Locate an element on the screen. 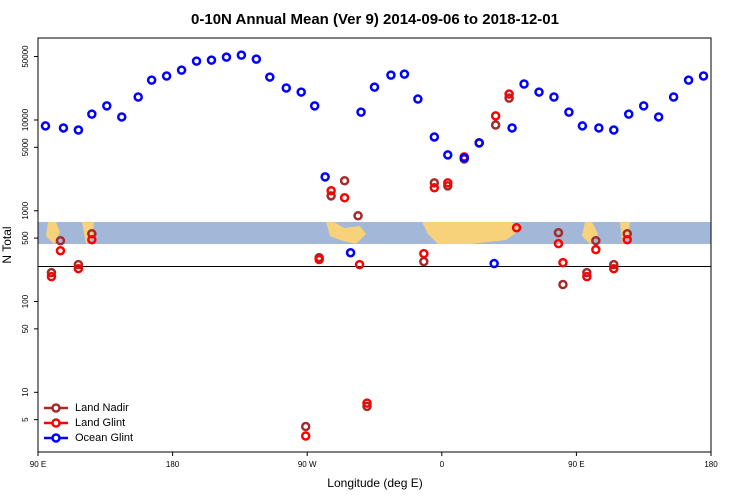 The image size is (750, 500). ocean-band is located at coordinates (374, 233).